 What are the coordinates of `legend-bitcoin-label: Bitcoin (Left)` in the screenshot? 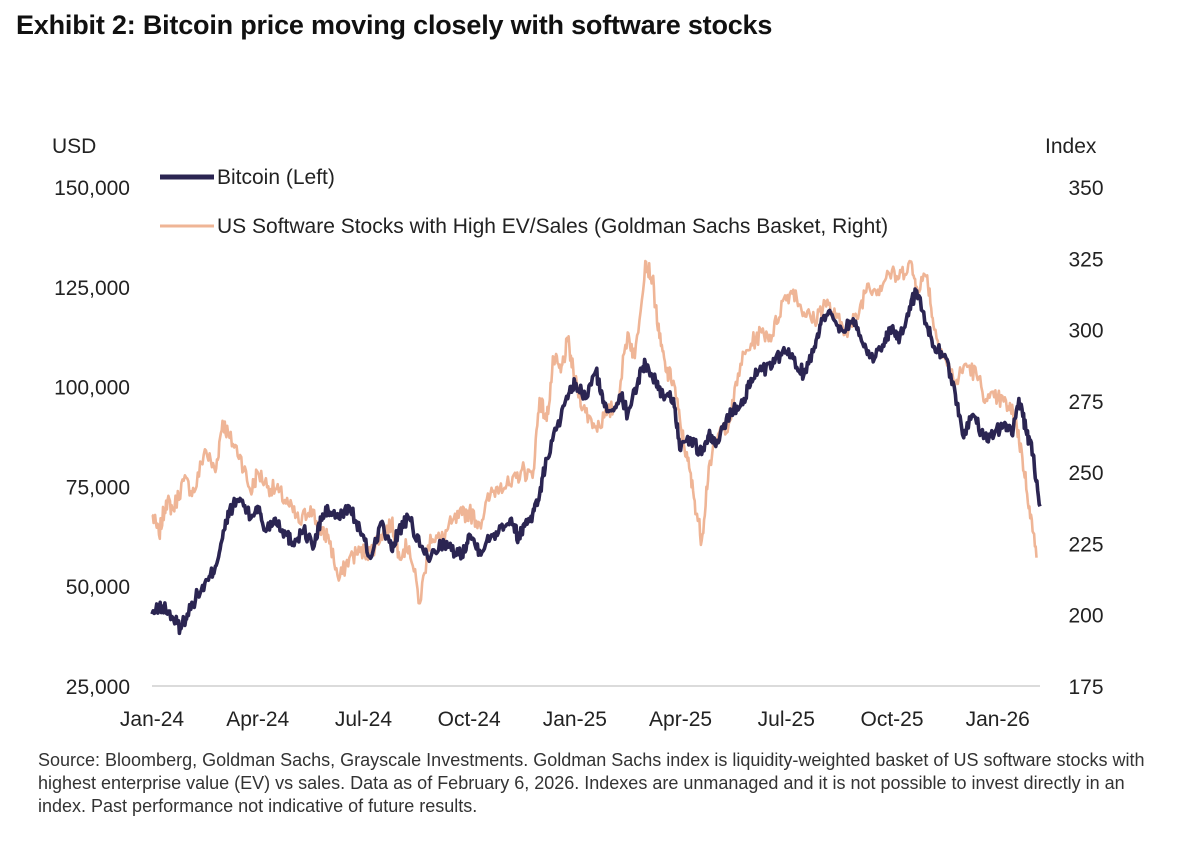 It's located at (276, 177).